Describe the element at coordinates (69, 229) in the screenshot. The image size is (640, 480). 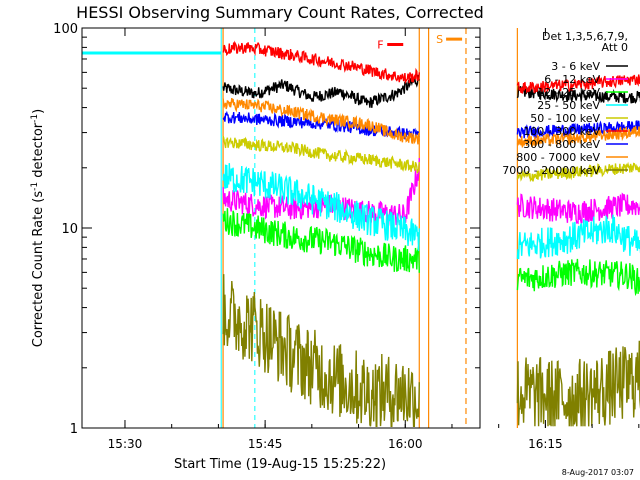
I see `y-tick-label: 10` at that location.